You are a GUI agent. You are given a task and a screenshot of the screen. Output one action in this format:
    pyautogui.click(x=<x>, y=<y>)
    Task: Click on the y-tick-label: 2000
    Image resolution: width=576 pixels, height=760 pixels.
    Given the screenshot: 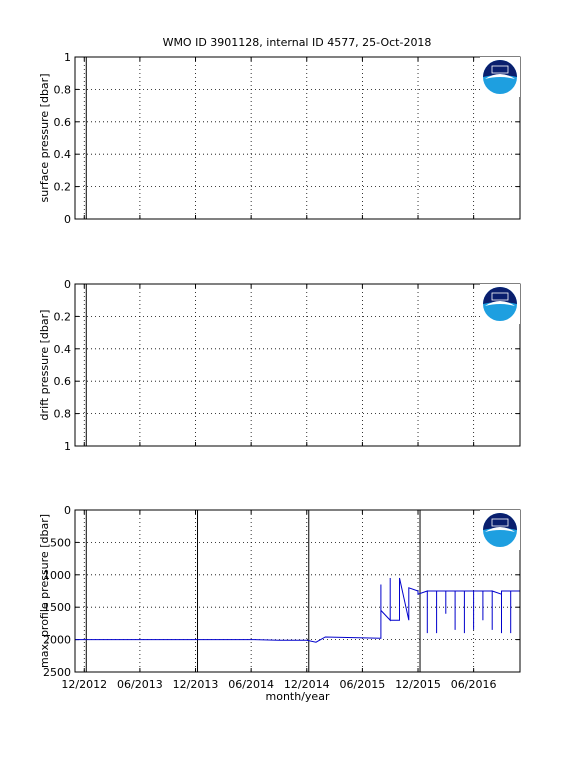 What is the action you would take?
    pyautogui.click(x=57, y=640)
    